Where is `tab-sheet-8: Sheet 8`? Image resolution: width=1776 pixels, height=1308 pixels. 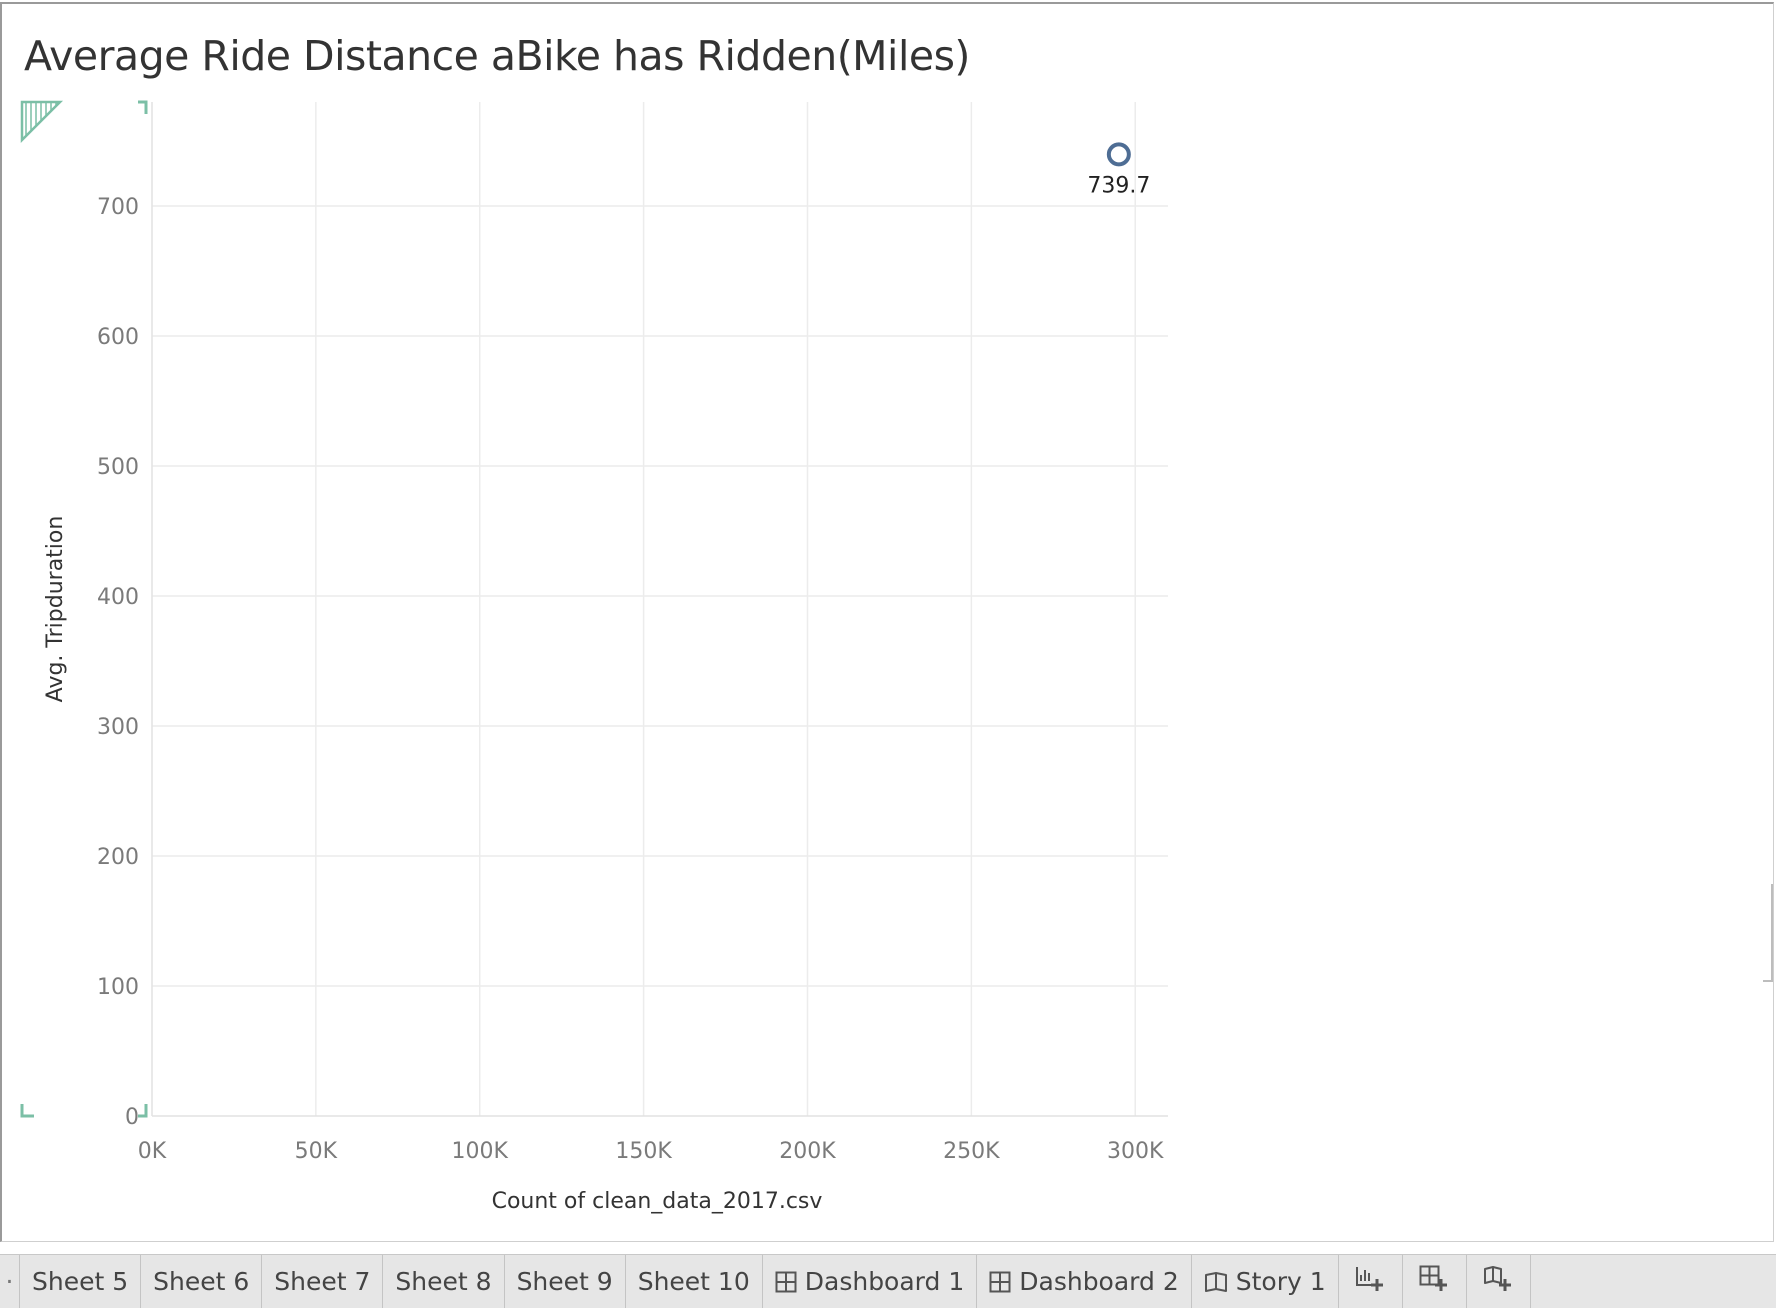 tab-sheet-8: Sheet 8 is located at coordinates (444, 1281).